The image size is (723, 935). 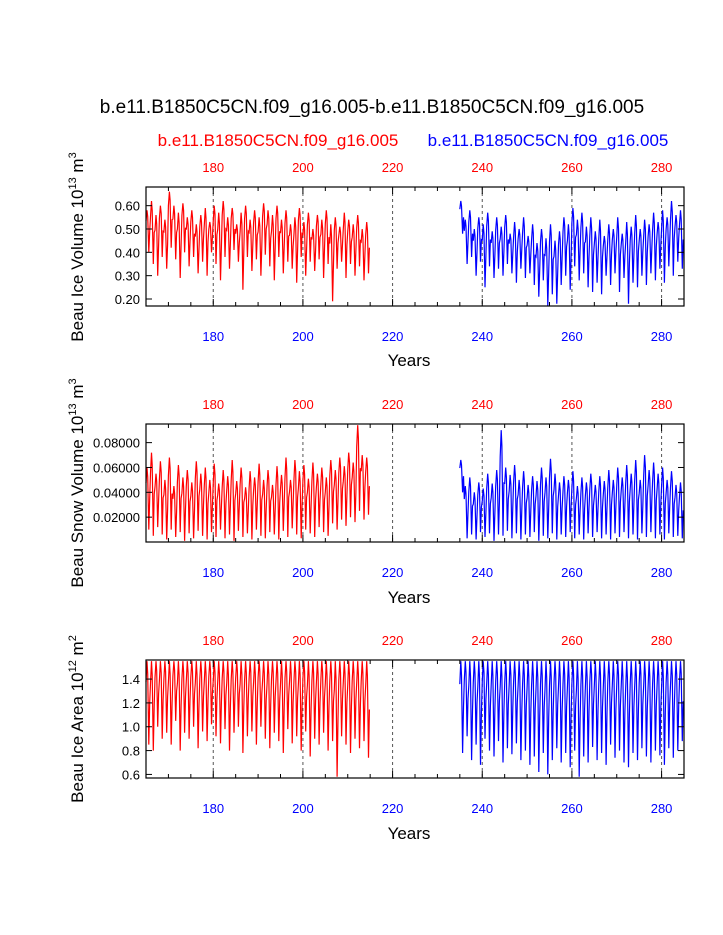 I want to click on ytick-label: 0.30, so click(x=127, y=276).